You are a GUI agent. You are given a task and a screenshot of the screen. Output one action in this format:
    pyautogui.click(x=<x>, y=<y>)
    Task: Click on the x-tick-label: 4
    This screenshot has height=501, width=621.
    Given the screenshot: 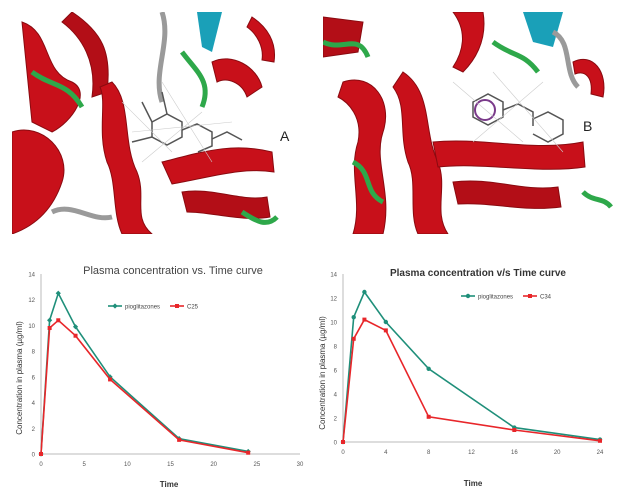 What is the action you would take?
    pyautogui.click(x=386, y=453)
    